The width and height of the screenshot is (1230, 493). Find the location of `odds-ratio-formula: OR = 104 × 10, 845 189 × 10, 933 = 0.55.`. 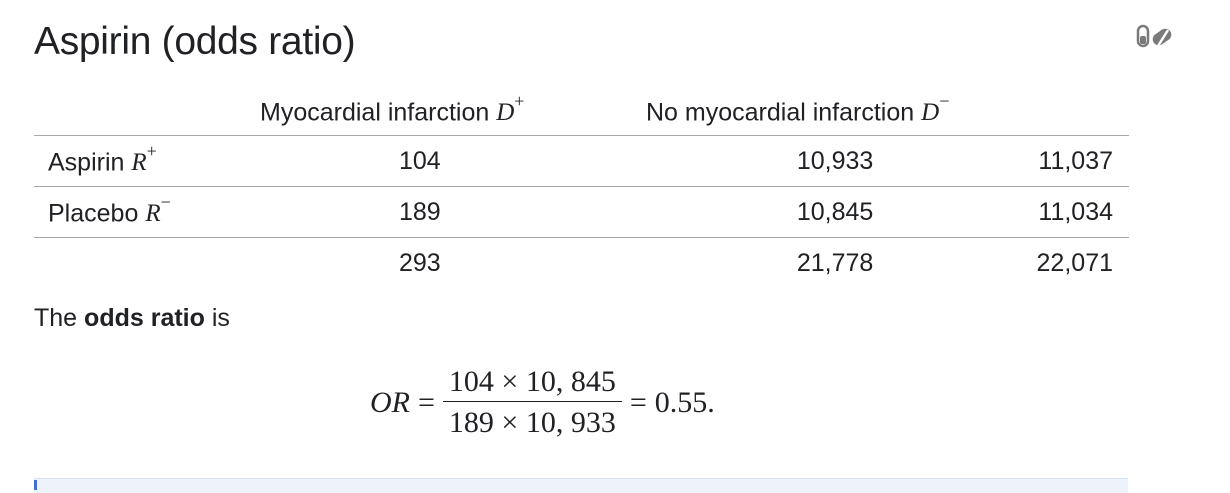

odds-ratio-formula: OR = 104 × 10, 845 189 × 10, 933 = 0.55. is located at coordinates (542, 402).